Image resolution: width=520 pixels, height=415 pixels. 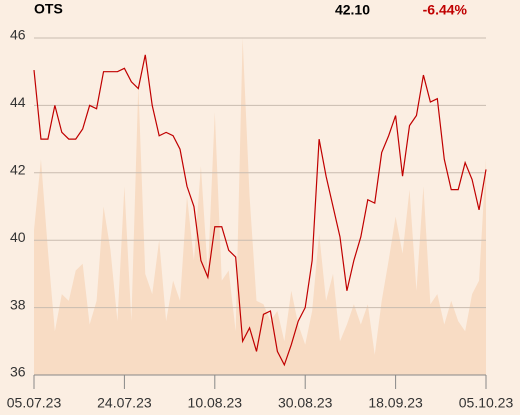 What do you see at coordinates (34, 403) in the screenshot?
I see `x-tick-label: 05.07.23` at bounding box center [34, 403].